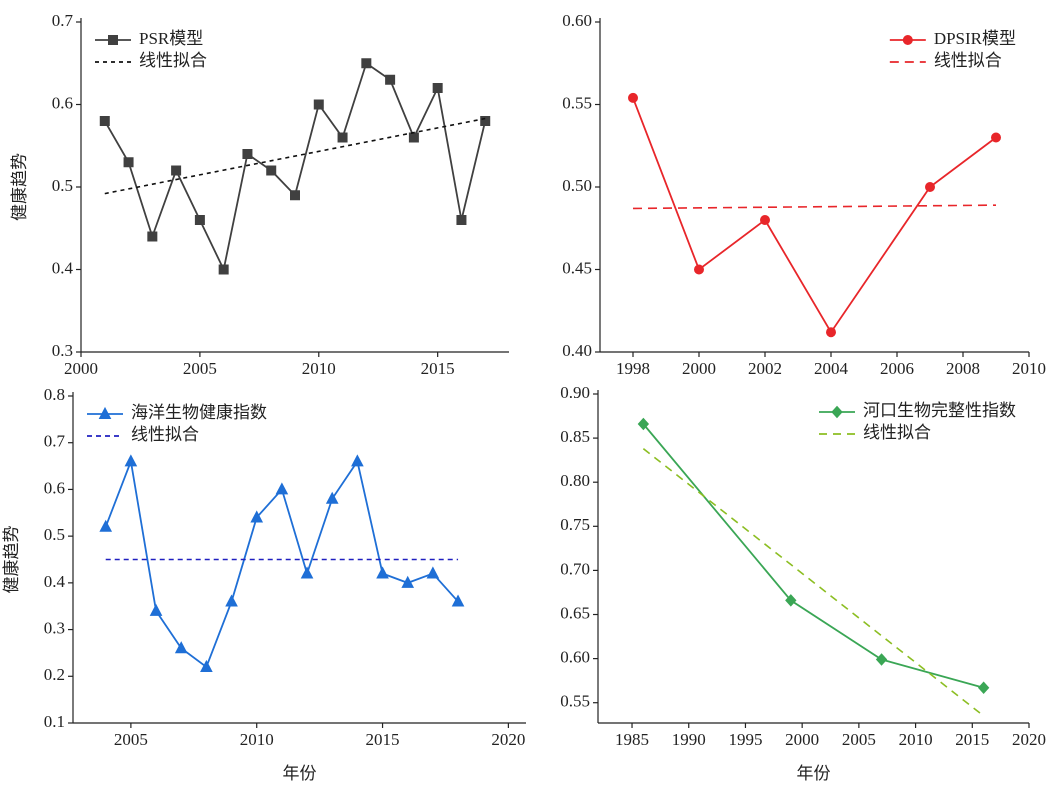 This screenshot has height=786, width=1059. Describe the element at coordinates (199, 412) in the screenshot. I see `legend-label: 海洋生物健康指数` at that location.